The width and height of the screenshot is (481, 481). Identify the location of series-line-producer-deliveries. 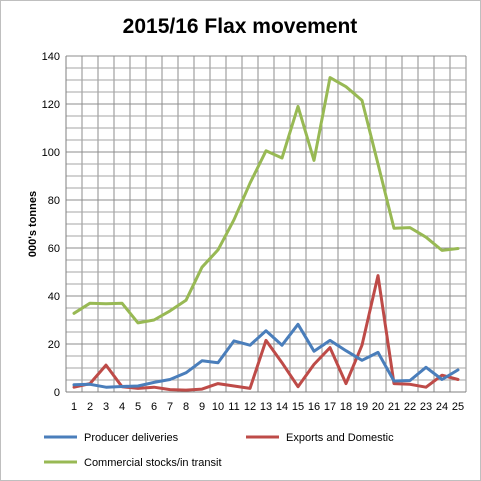
(266, 355).